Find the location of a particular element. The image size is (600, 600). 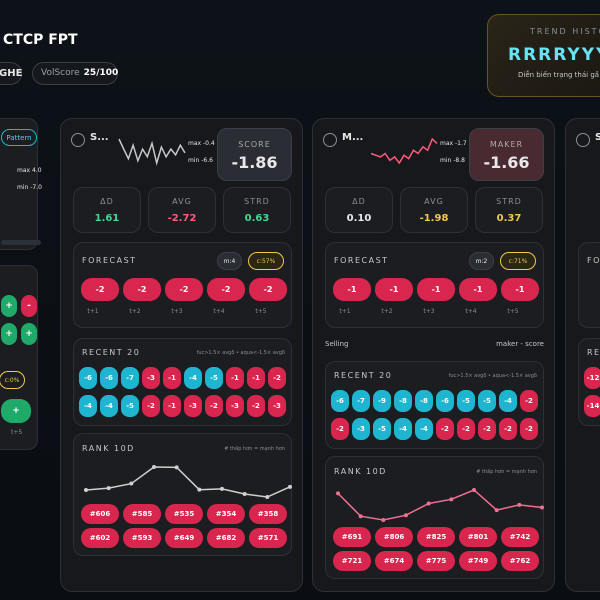

recent-pill: -7 is located at coordinates (130, 378).